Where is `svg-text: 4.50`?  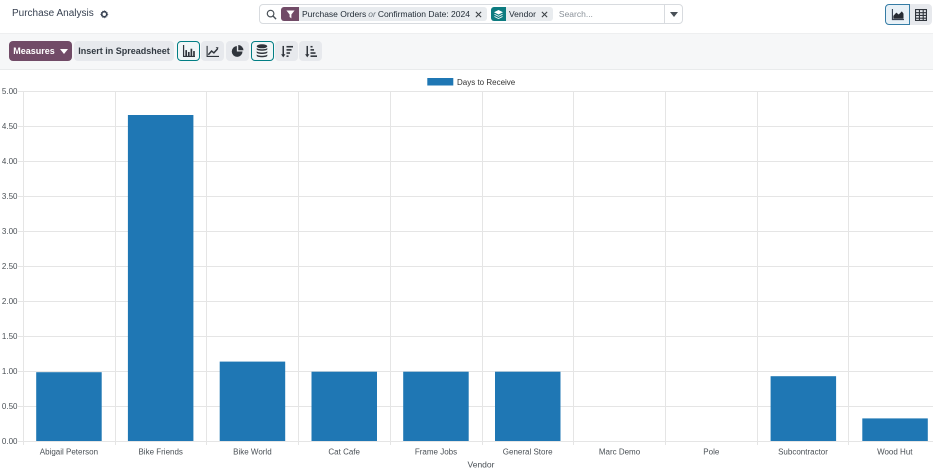
svg-text: 4.50 is located at coordinates (10, 126).